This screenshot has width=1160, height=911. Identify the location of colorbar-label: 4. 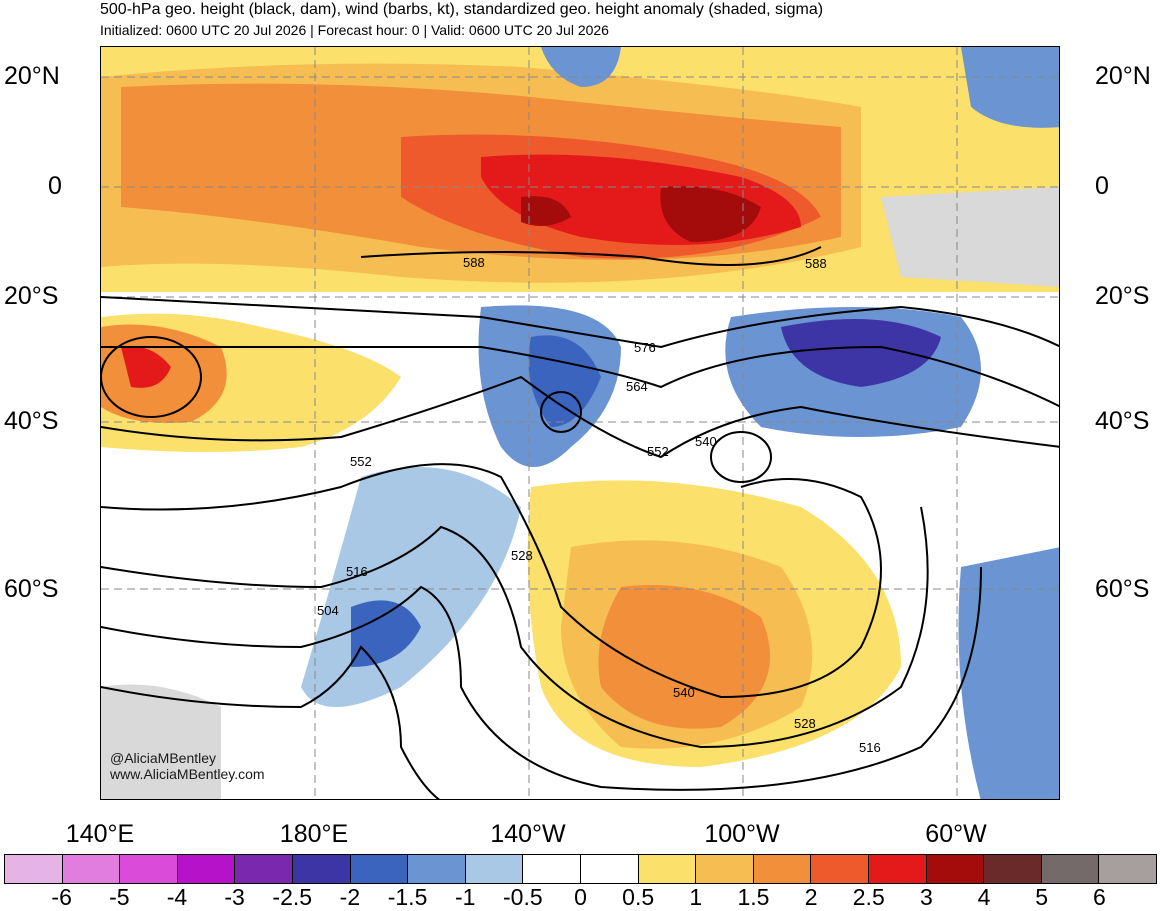
(984, 897).